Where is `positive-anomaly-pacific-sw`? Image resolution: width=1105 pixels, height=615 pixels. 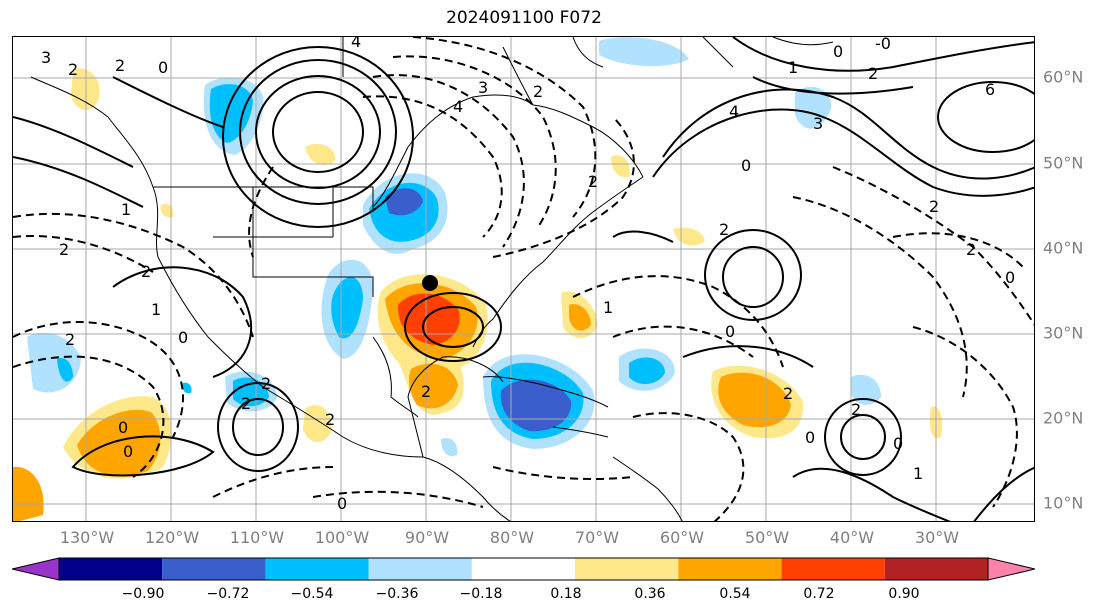 positive-anomaly-pacific-sw is located at coordinates (28, 493).